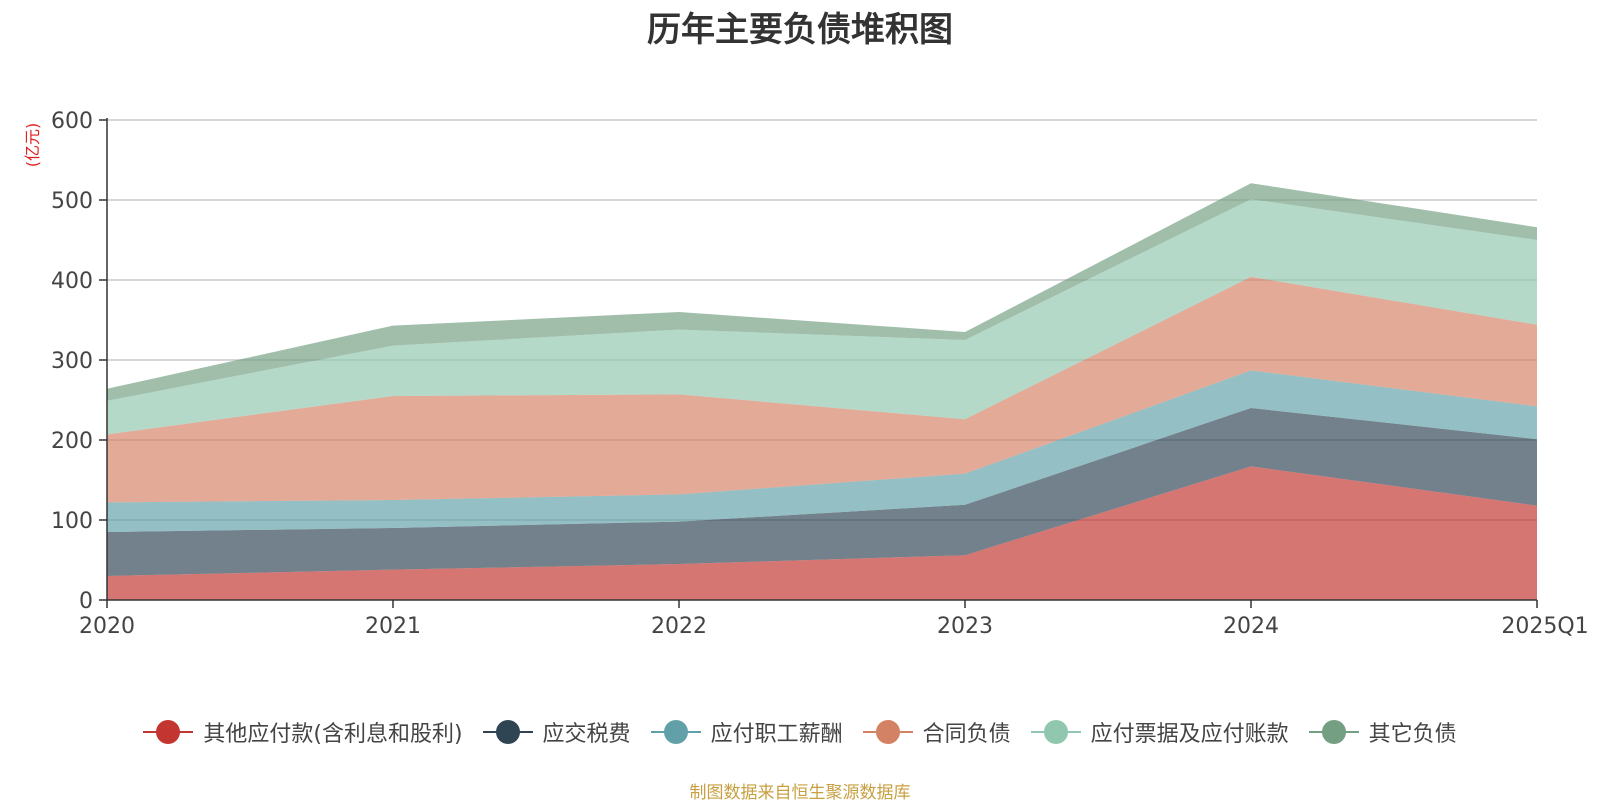 This screenshot has height=803, width=1600. Describe the element at coordinates (72, 361) in the screenshot. I see `y-tick-label: 300` at that location.